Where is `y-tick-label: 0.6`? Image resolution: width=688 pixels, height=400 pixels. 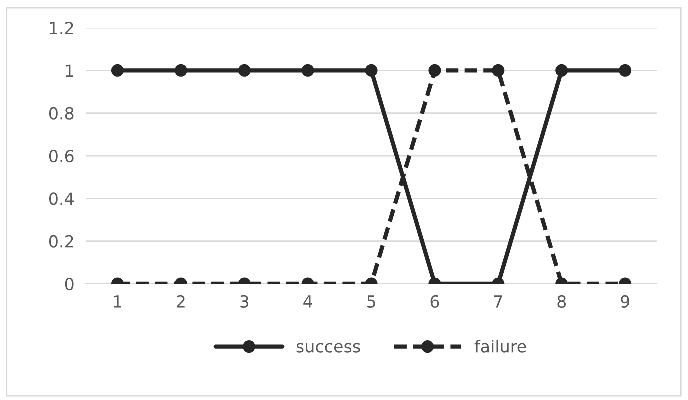
y-tick-label: 0.6 is located at coordinates (61, 156).